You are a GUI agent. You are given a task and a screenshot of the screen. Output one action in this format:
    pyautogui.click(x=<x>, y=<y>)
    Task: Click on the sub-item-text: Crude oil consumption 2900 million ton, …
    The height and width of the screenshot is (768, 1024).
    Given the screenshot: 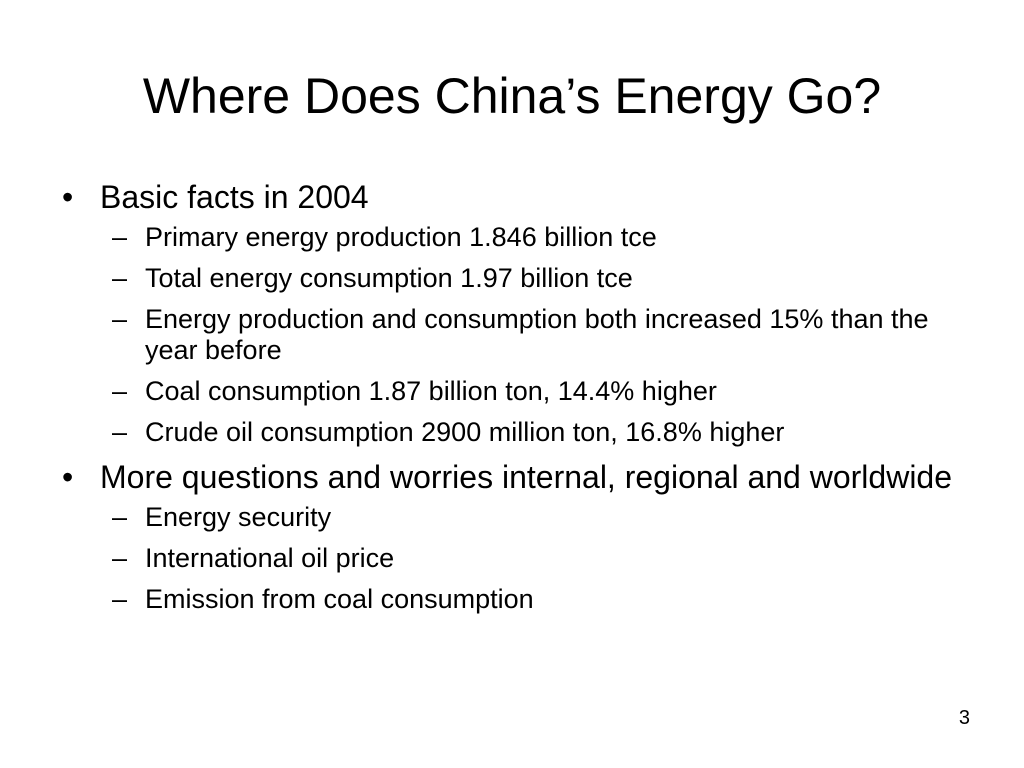 What is the action you would take?
    pyautogui.click(x=465, y=432)
    